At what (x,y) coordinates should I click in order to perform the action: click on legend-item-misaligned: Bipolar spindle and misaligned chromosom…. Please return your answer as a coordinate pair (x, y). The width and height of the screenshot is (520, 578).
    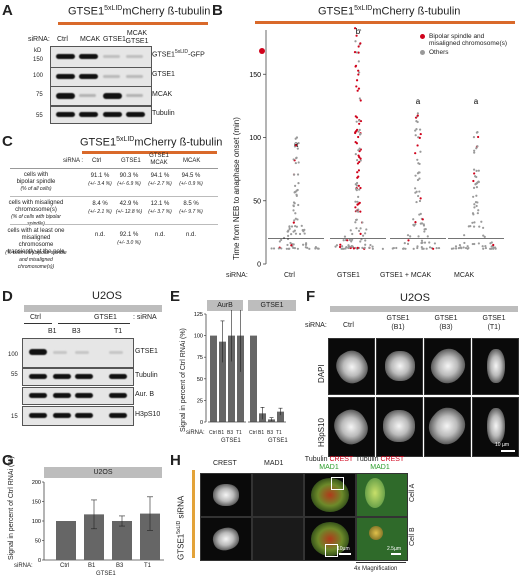
    Looking at the image, I should click on (468, 40).